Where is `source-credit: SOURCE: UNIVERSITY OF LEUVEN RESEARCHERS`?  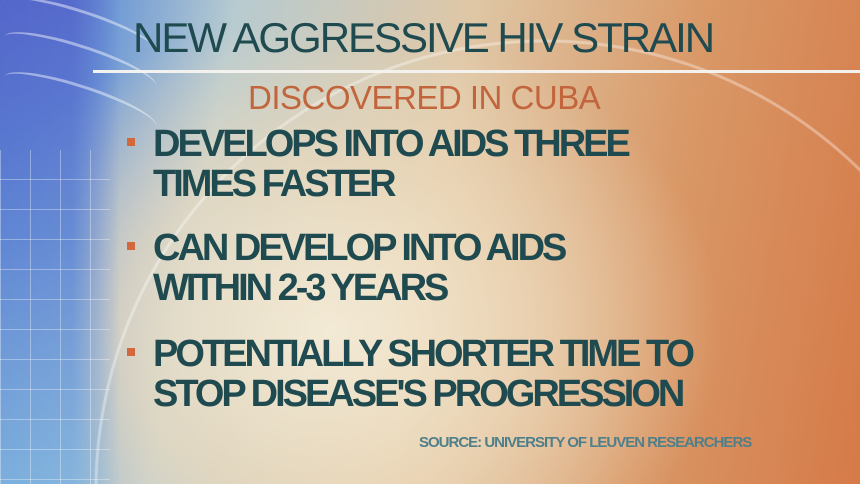
source-credit: SOURCE: UNIVERSITY OF LEUVEN RESEARCHERS is located at coordinates (585, 442).